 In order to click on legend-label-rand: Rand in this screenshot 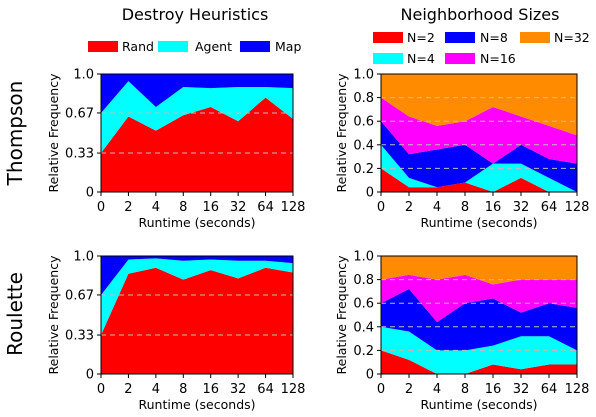, I will do `click(138, 46)`.